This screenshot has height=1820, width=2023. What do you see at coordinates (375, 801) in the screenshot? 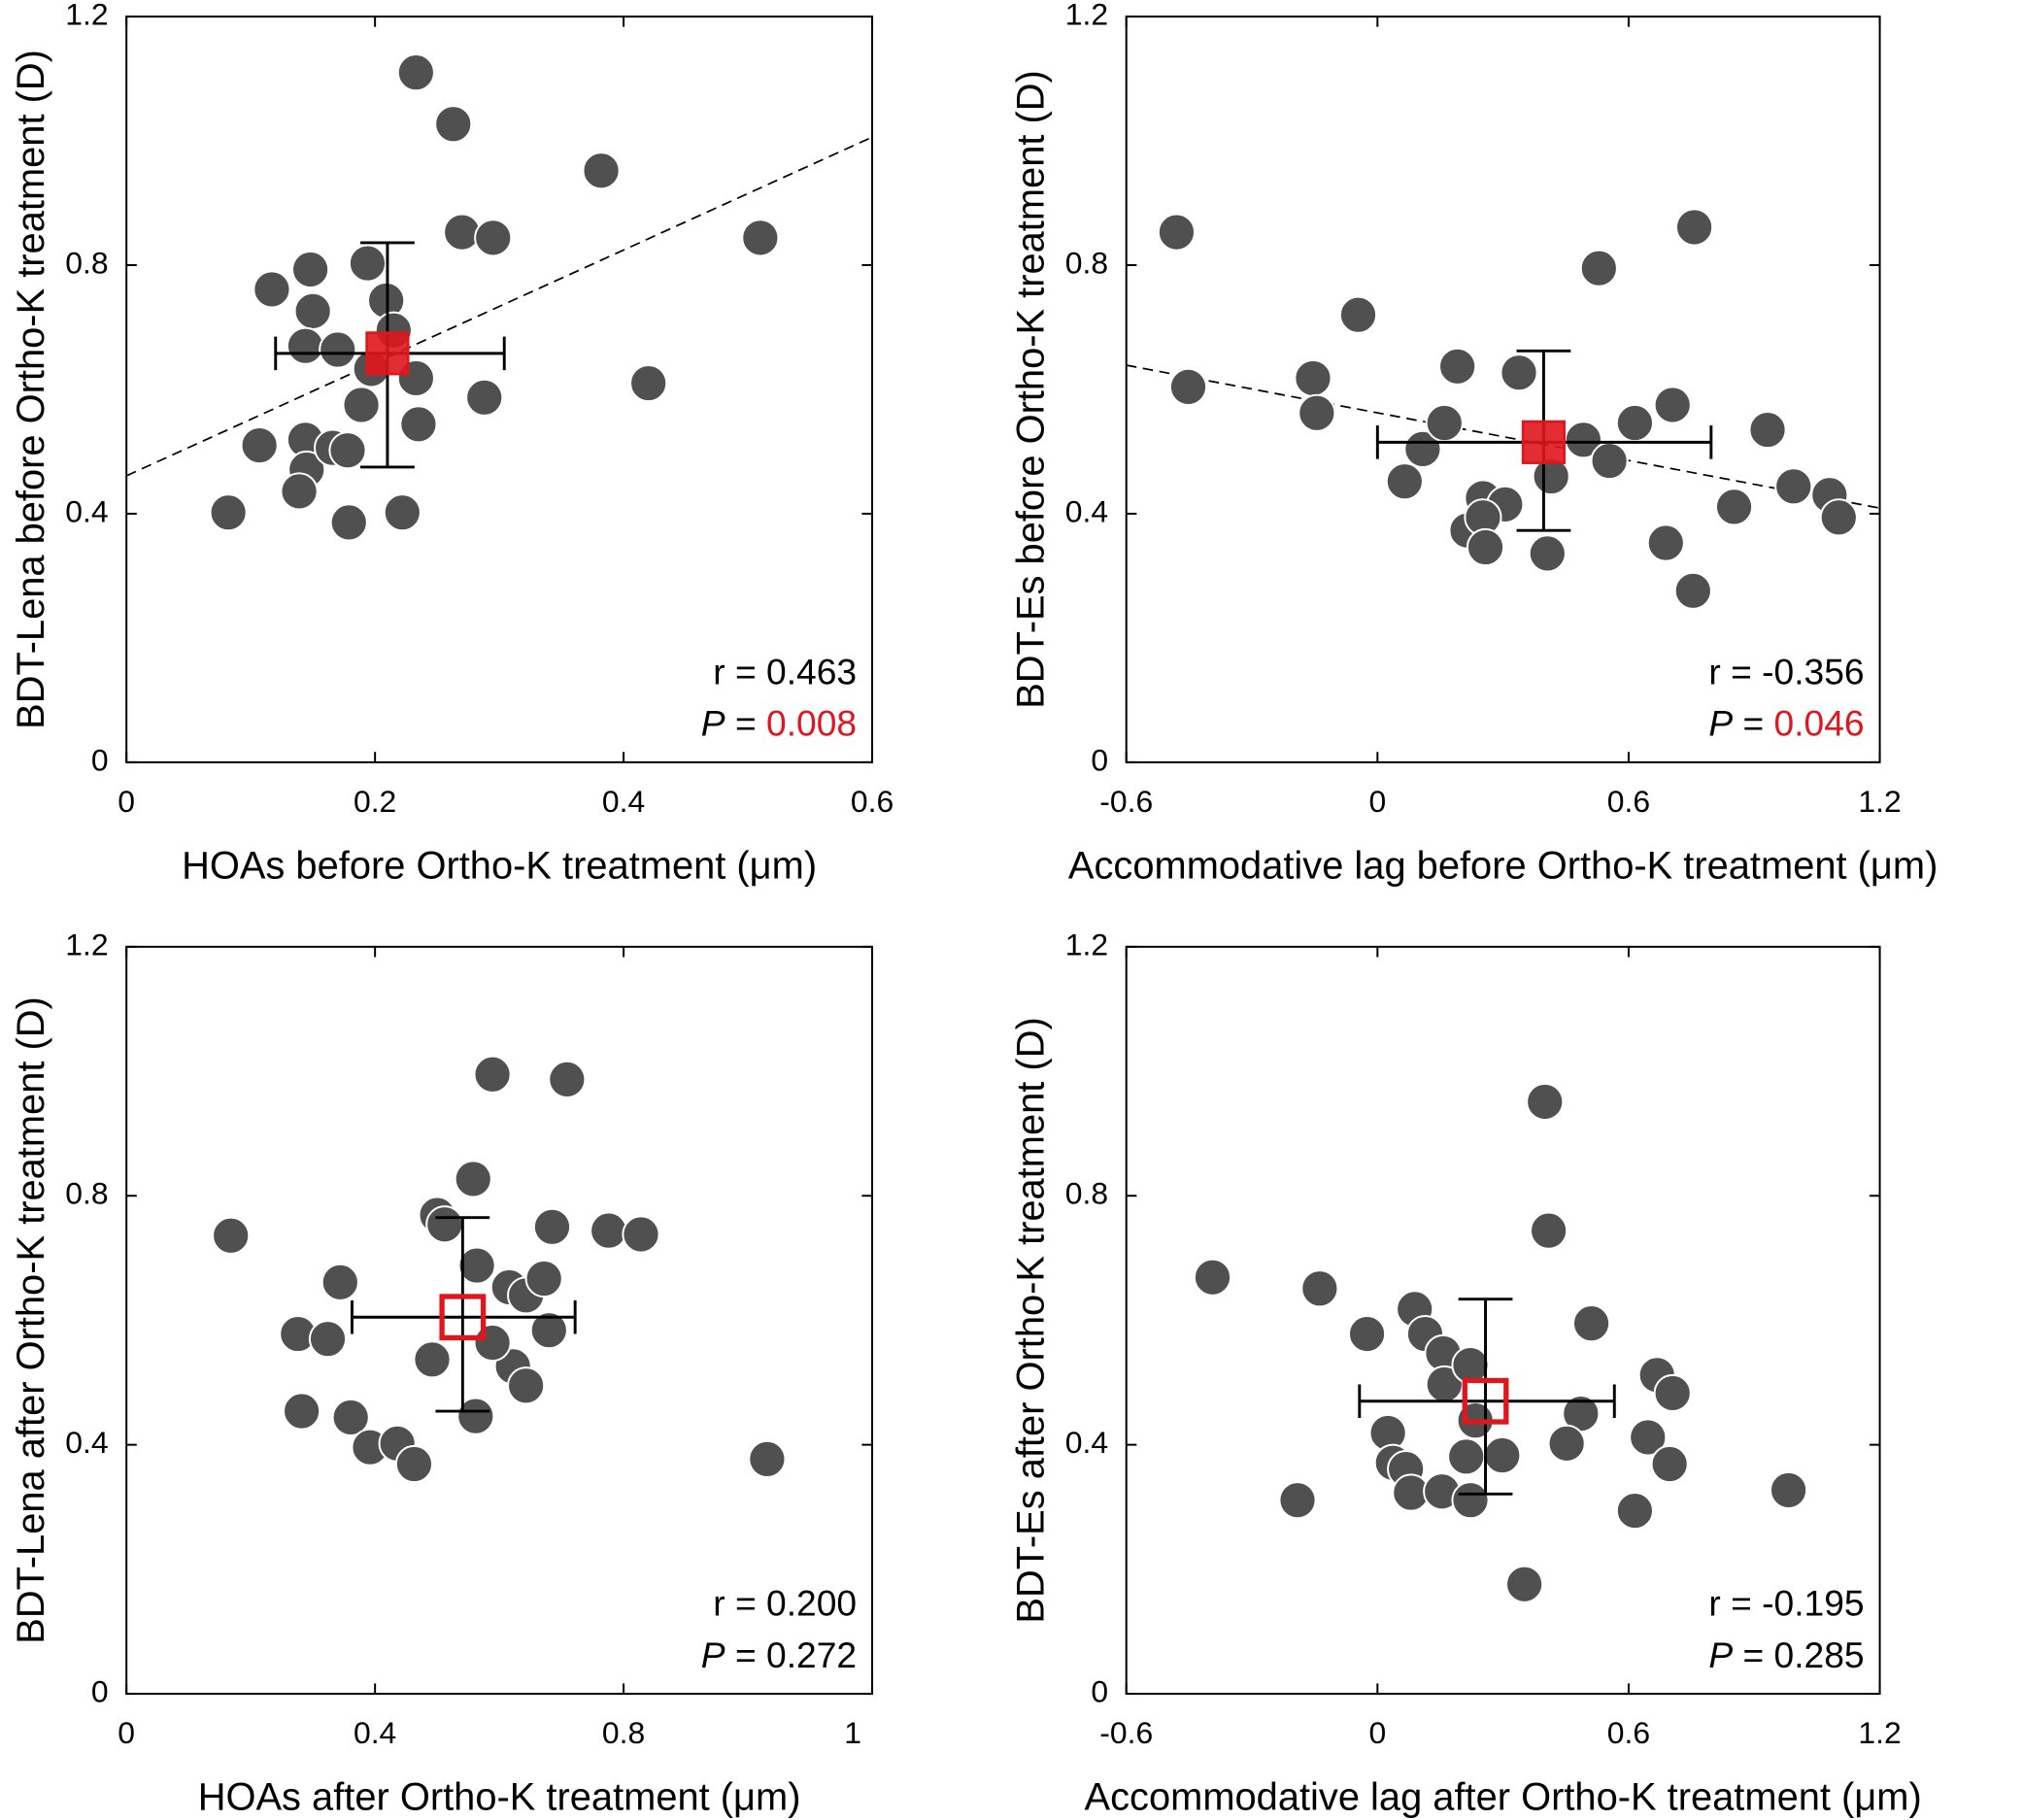
I see `x-tick-label: 0.2` at bounding box center [375, 801].